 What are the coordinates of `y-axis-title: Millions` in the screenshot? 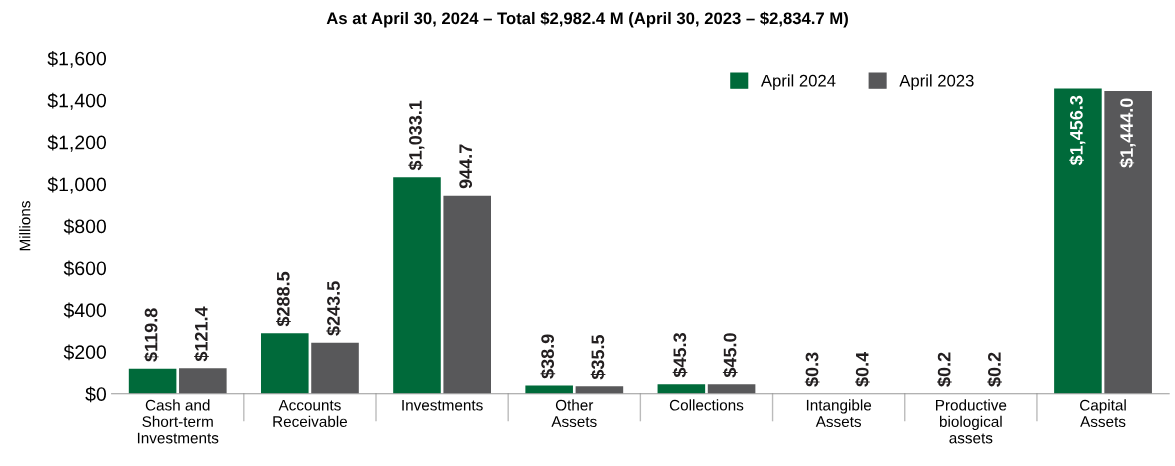 It's located at (25, 226).